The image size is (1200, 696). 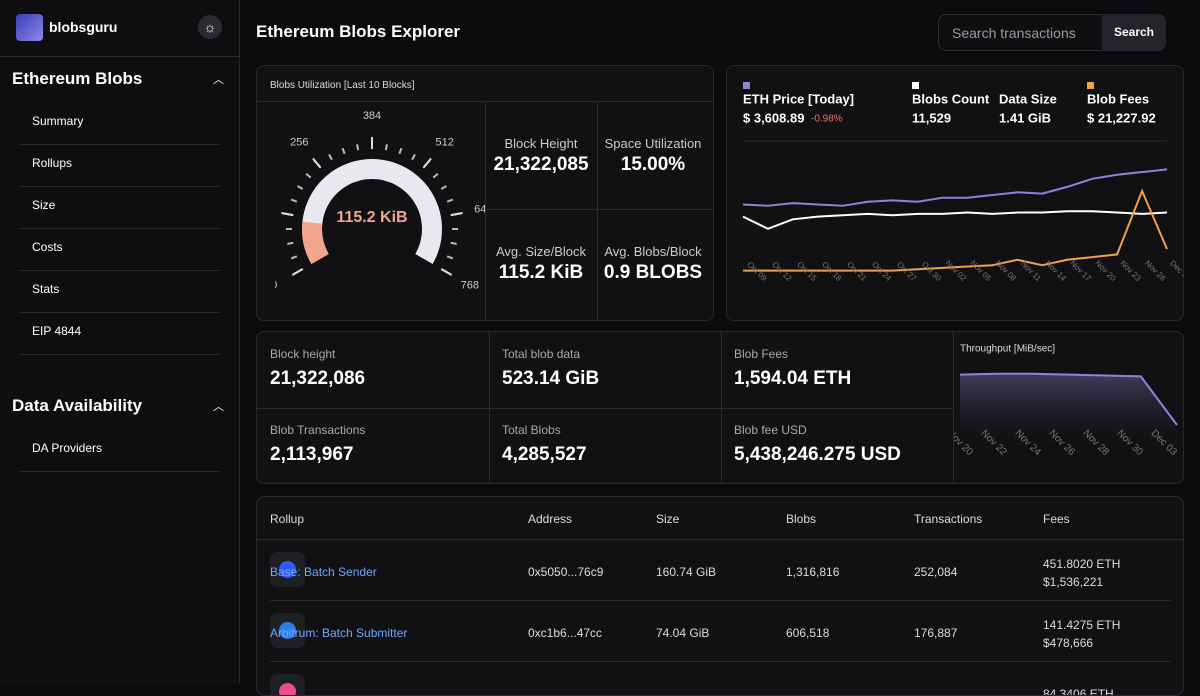 What do you see at coordinates (1028, 98) in the screenshot?
I see `legend-name: Data Size` at bounding box center [1028, 98].